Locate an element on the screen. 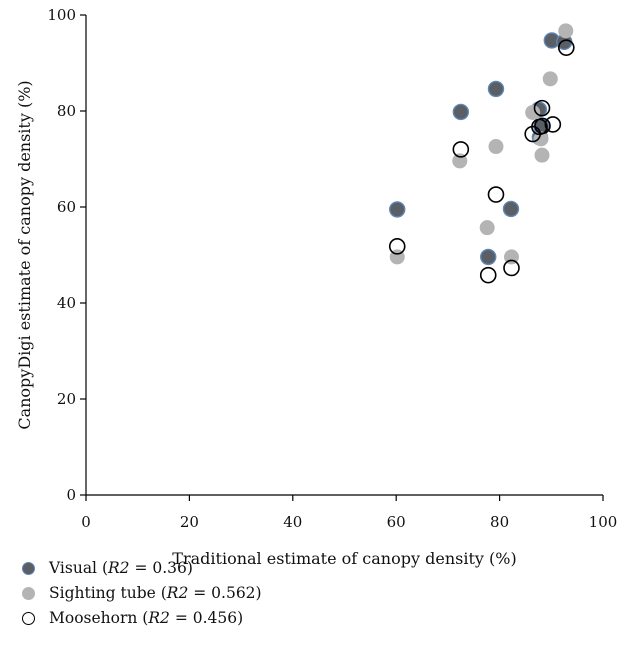 The image size is (635, 659). legend-item-sighting-tube: Sighting tube (R2 = 0.562) is located at coordinates (142, 593).